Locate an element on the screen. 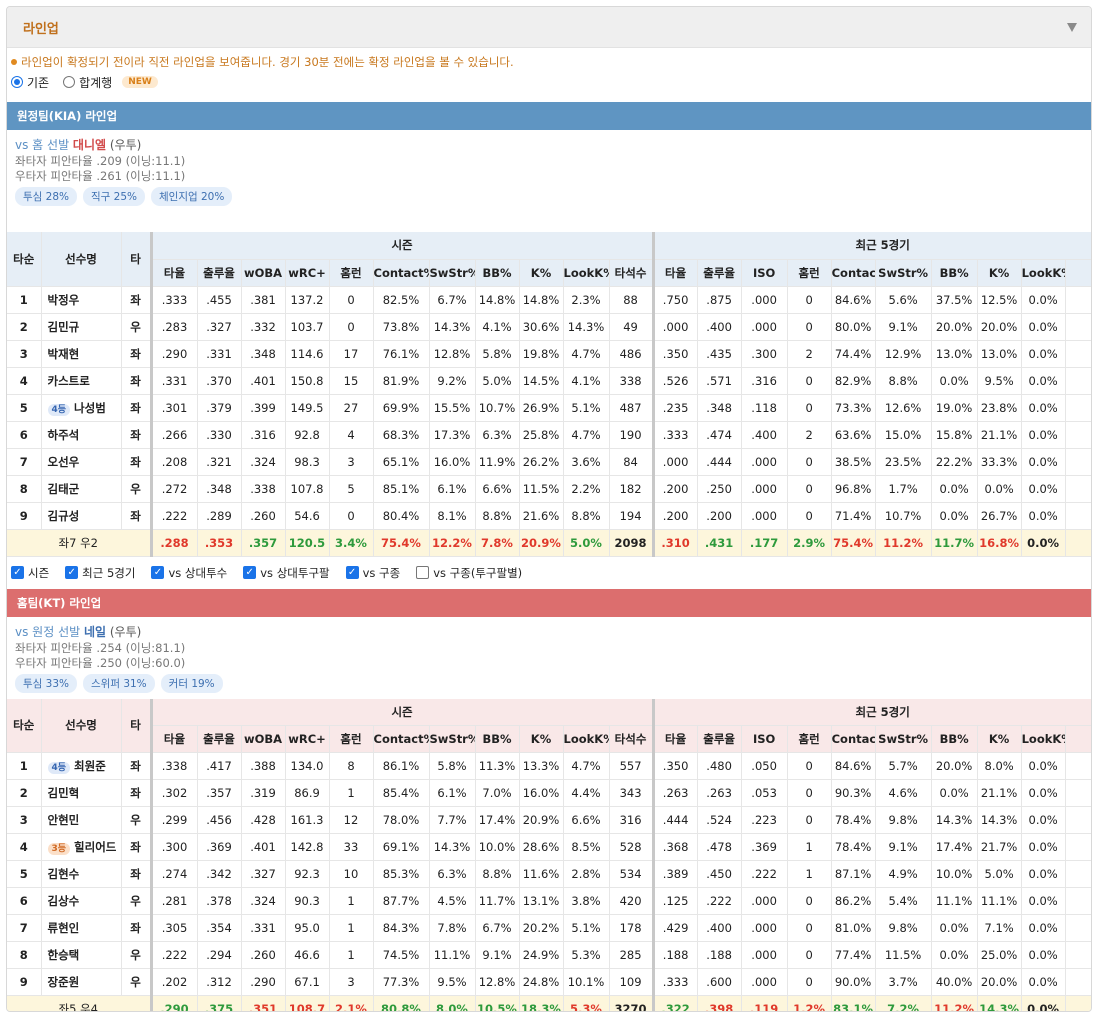 This screenshot has width=1098, height=1018. player-name-cell: 박정우 is located at coordinates (81, 300).